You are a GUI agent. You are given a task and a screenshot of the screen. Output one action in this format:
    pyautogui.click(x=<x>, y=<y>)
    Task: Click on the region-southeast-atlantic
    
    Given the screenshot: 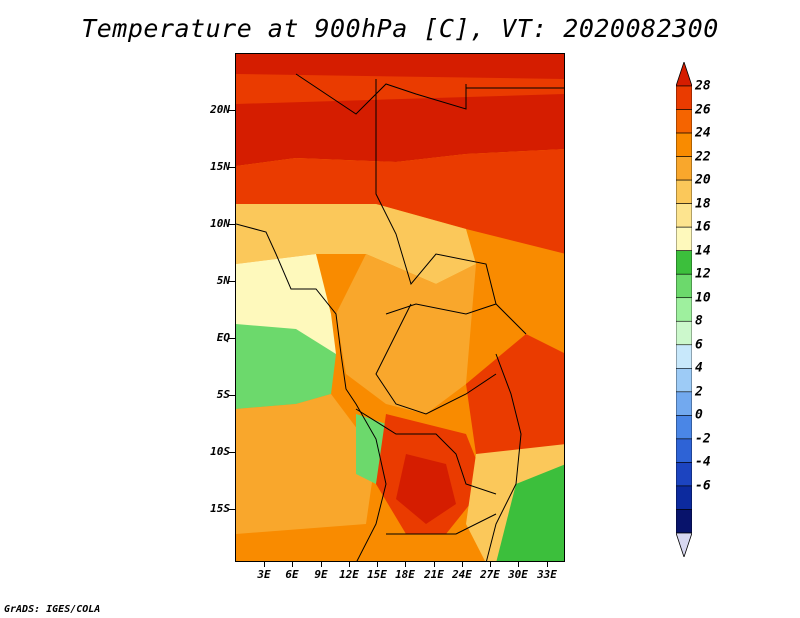 What is the action you would take?
    pyautogui.click(x=306, y=464)
    